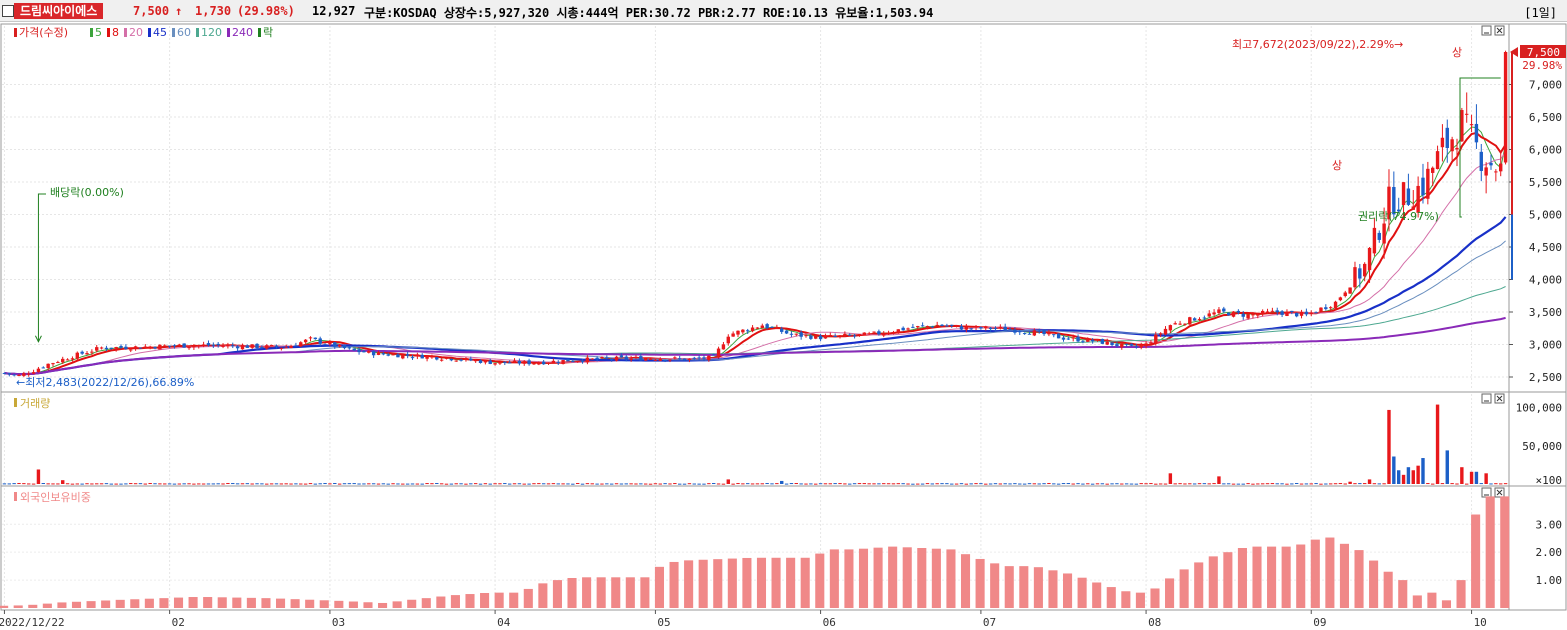 This screenshot has width=1567, height=630. Describe the element at coordinates (1486, 30) in the screenshot. I see `panel-minimize-icon` at that location.